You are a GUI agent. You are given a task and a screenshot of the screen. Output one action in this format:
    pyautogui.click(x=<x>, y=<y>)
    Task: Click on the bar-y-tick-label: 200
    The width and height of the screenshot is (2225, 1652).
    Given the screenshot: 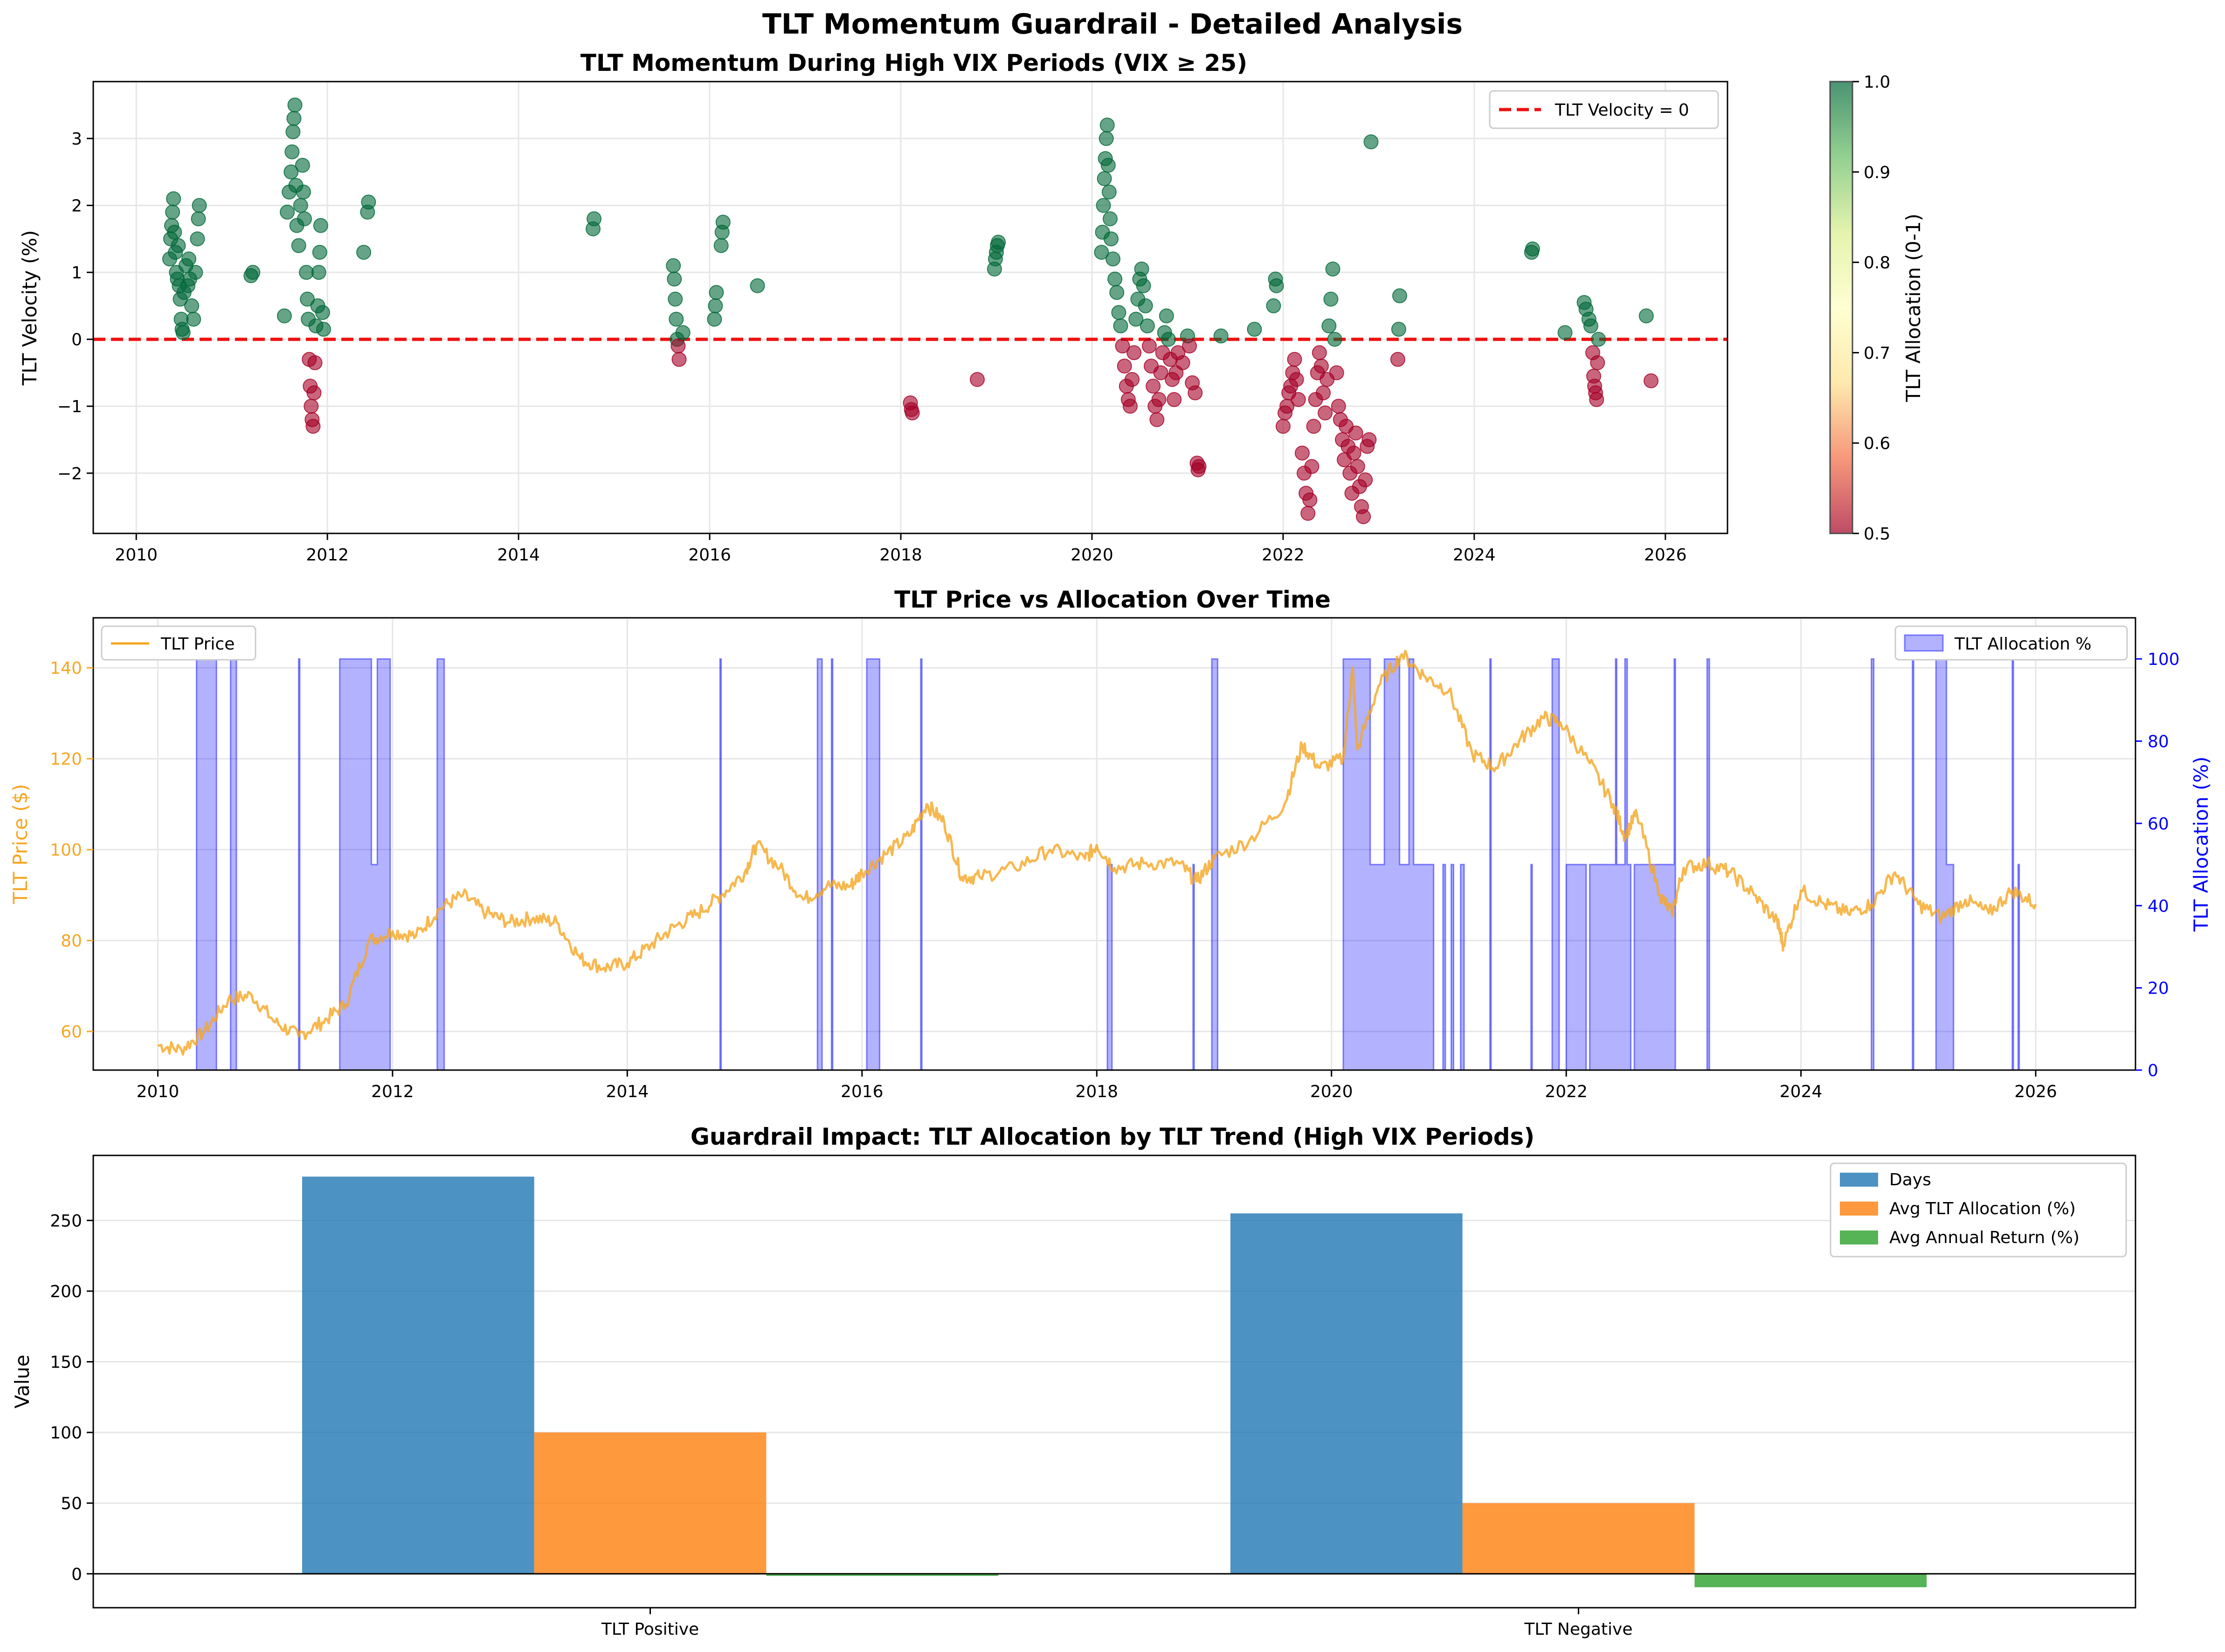 What is the action you would take?
    pyautogui.click(x=66, y=1291)
    